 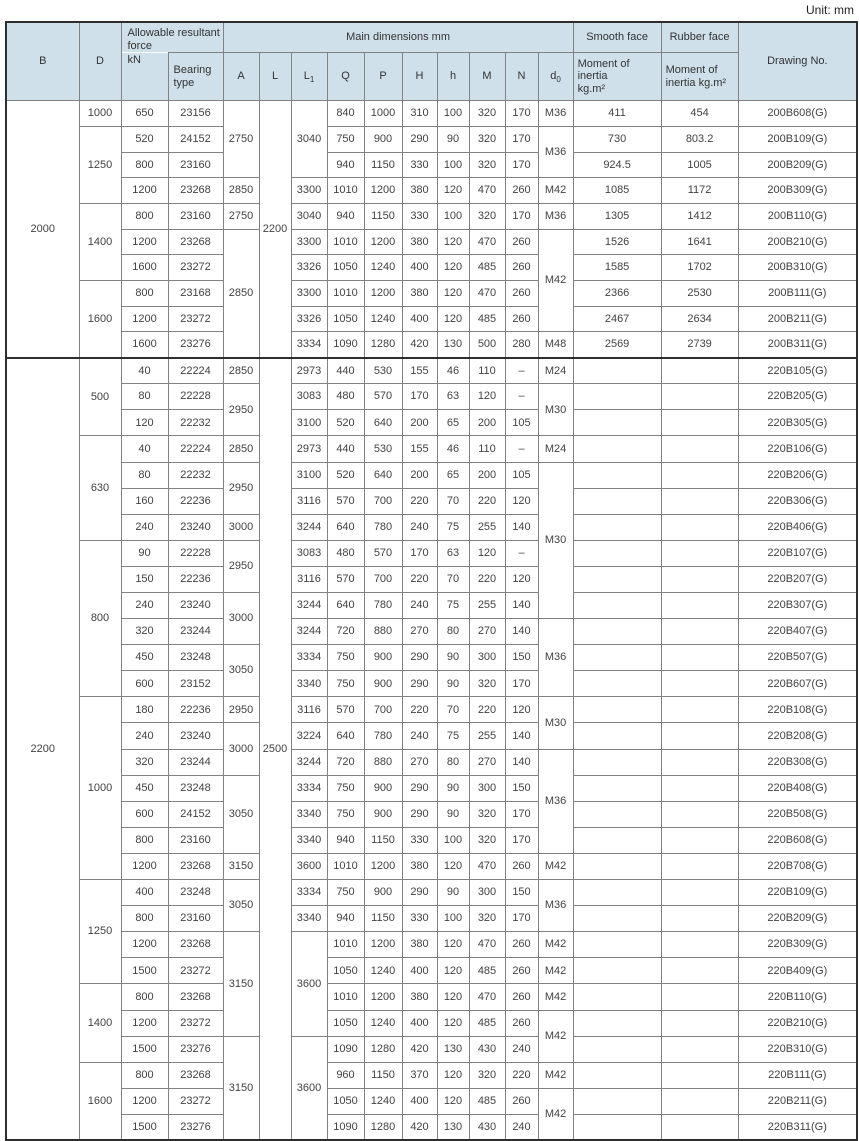 What do you see at coordinates (699, 165) in the screenshot?
I see `cell-rubber-inertia: 1005` at bounding box center [699, 165].